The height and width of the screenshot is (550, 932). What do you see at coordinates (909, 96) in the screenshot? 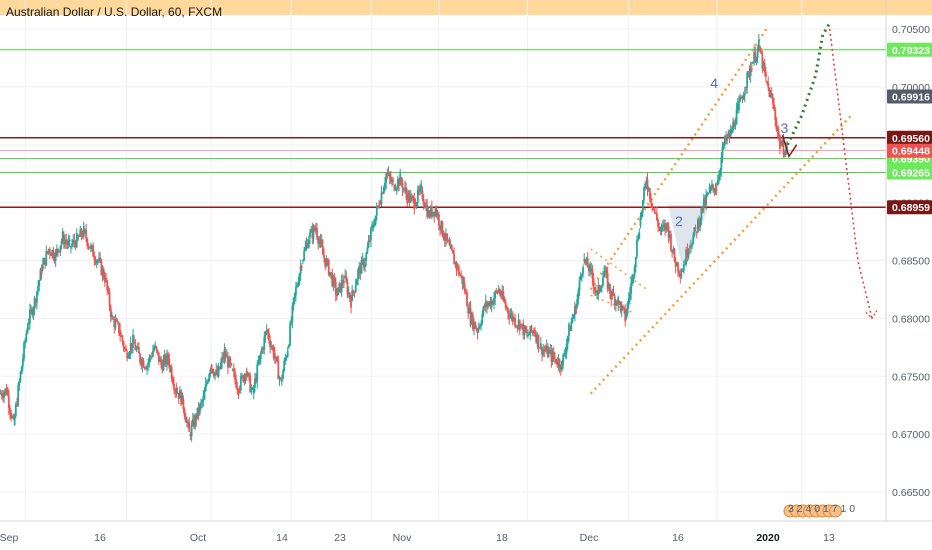
I see `current-price-badge-bg` at bounding box center [909, 96].